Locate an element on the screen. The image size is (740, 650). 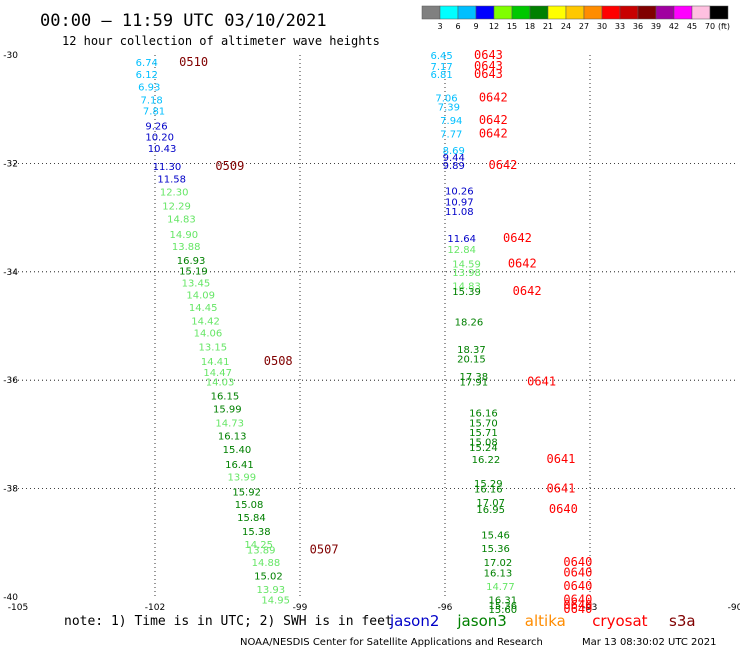
data-point-cryosat: 8.69 is located at coordinates (454, 151).